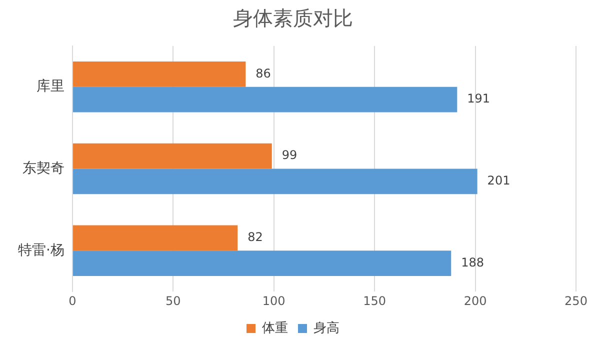 The height and width of the screenshot is (345, 596). Describe the element at coordinates (50, 86) in the screenshot. I see `y-tick-label: 库里` at that location.